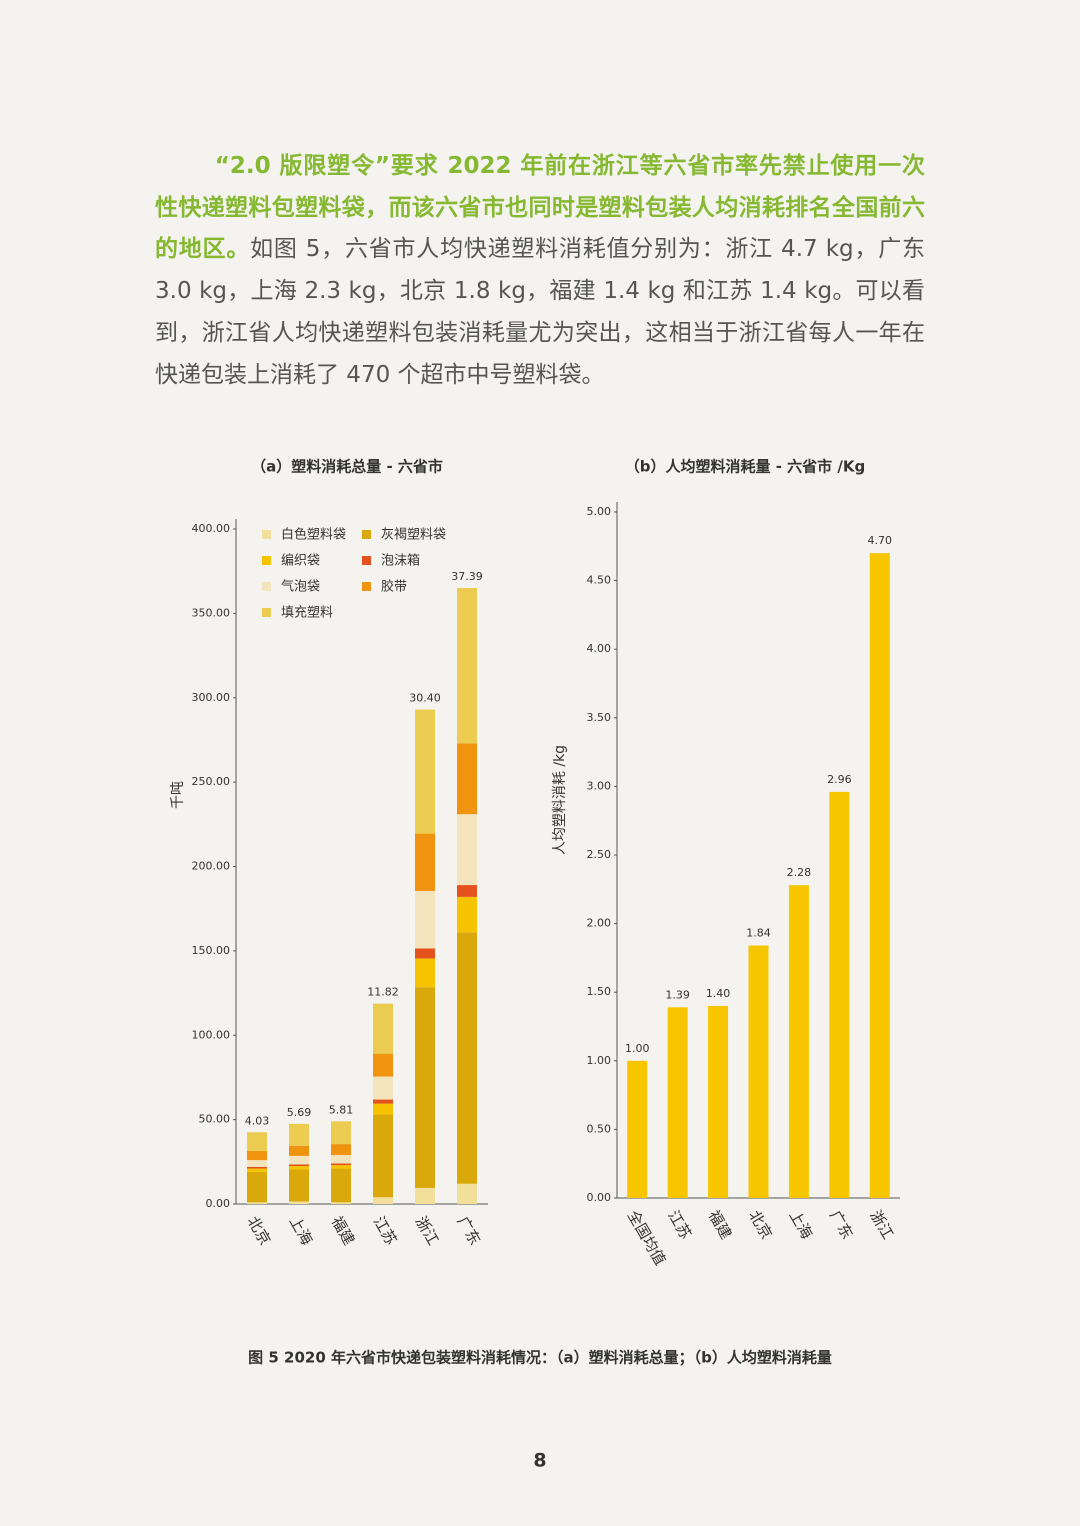 This screenshot has height=1526, width=1080. Describe the element at coordinates (347, 467) in the screenshot. I see `chart-title: （a）塑料消耗总量 - 六省市` at that location.